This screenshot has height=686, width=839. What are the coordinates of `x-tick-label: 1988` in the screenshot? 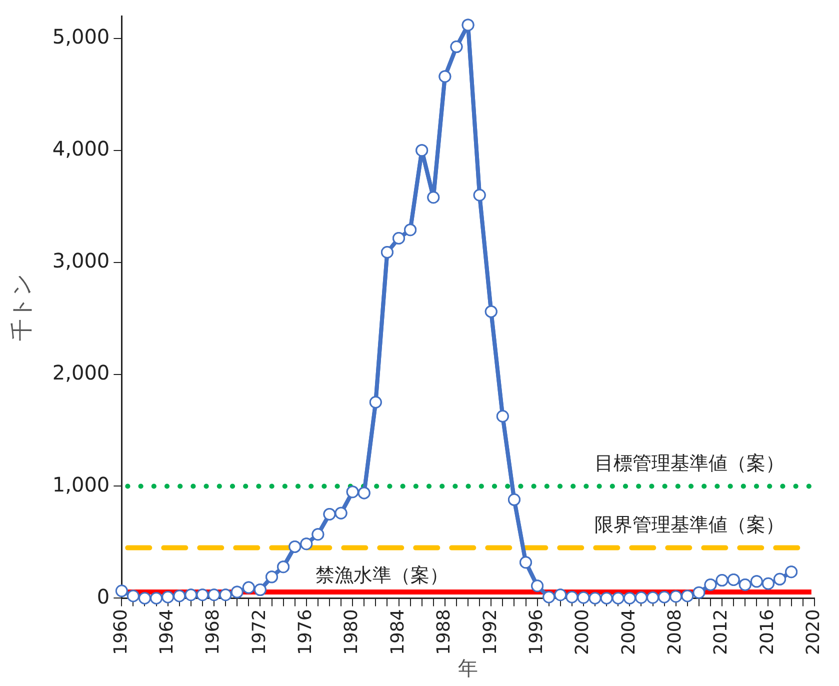 It's located at (444, 632).